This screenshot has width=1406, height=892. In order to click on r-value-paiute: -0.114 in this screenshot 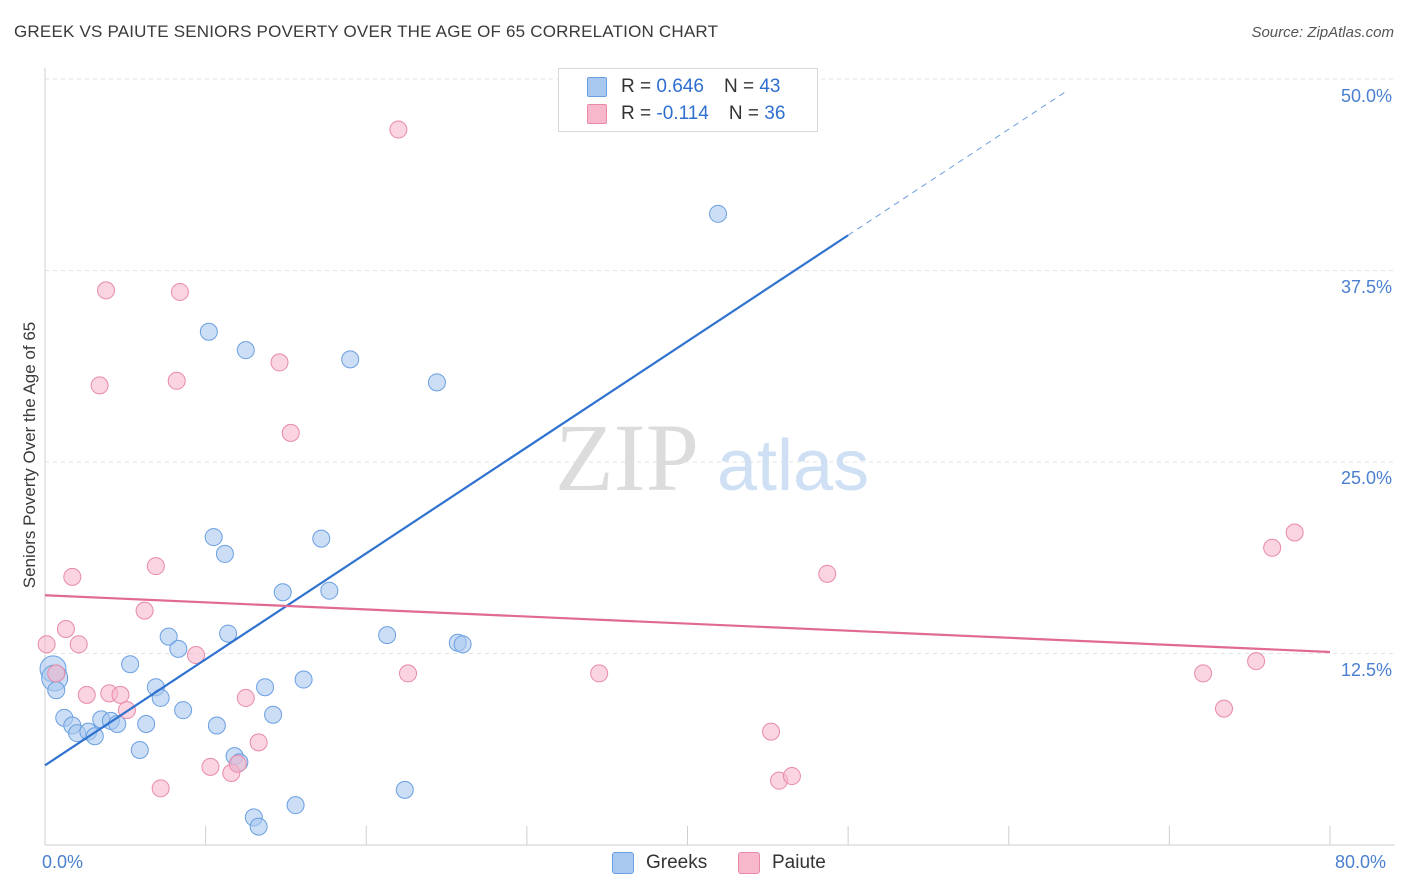, I will do `click(682, 113)`.